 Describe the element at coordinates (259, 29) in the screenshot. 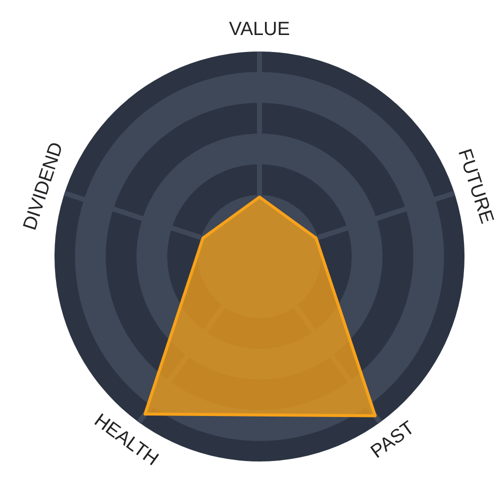

I see `spoke-label: VALUE` at that location.